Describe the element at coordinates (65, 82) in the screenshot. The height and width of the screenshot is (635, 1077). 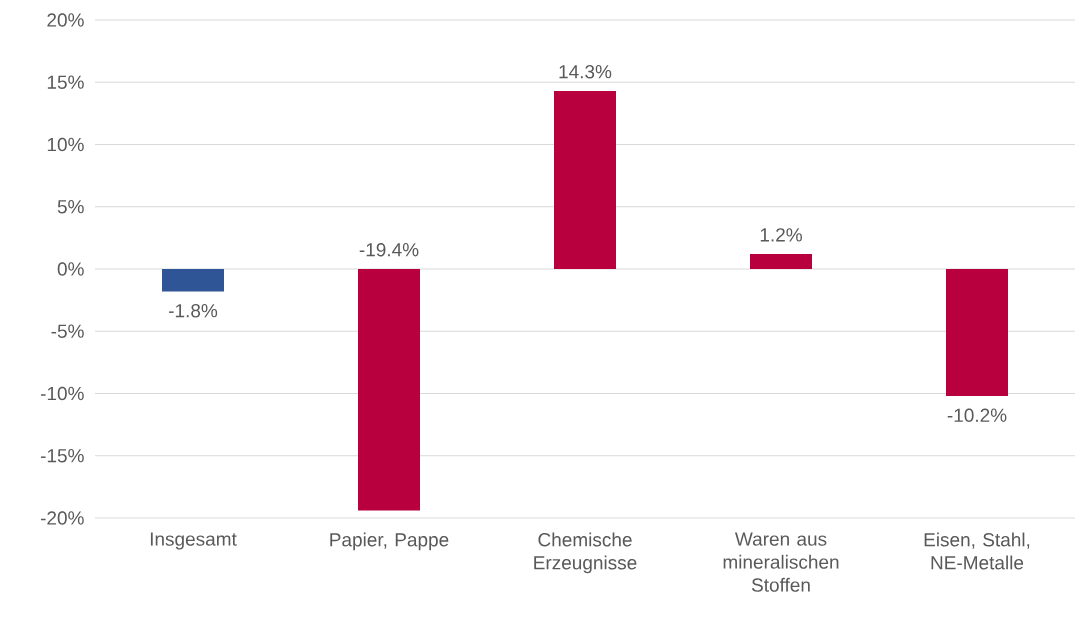
I see `y-tick-label: 15%` at that location.